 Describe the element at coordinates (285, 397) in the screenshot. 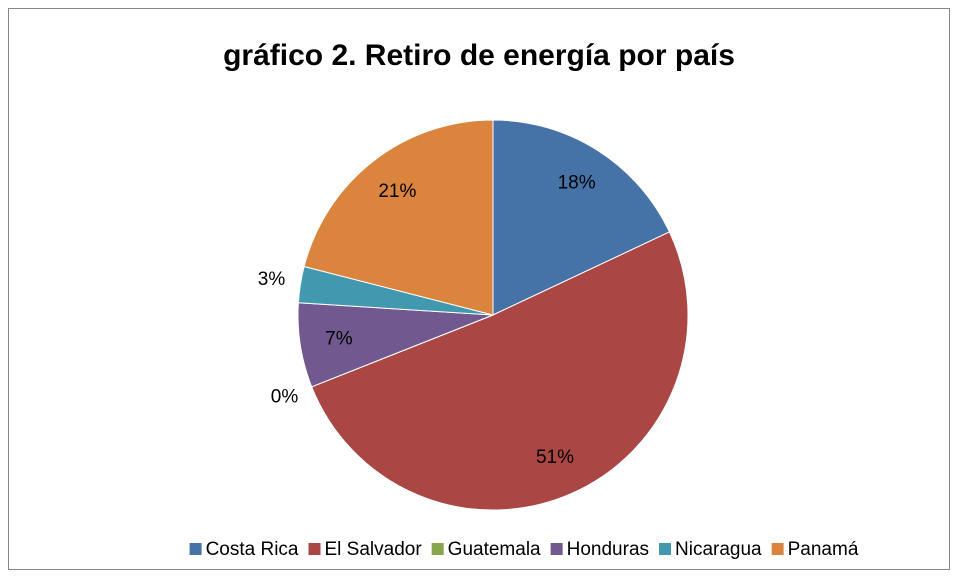

I see `data-label: 0%` at that location.